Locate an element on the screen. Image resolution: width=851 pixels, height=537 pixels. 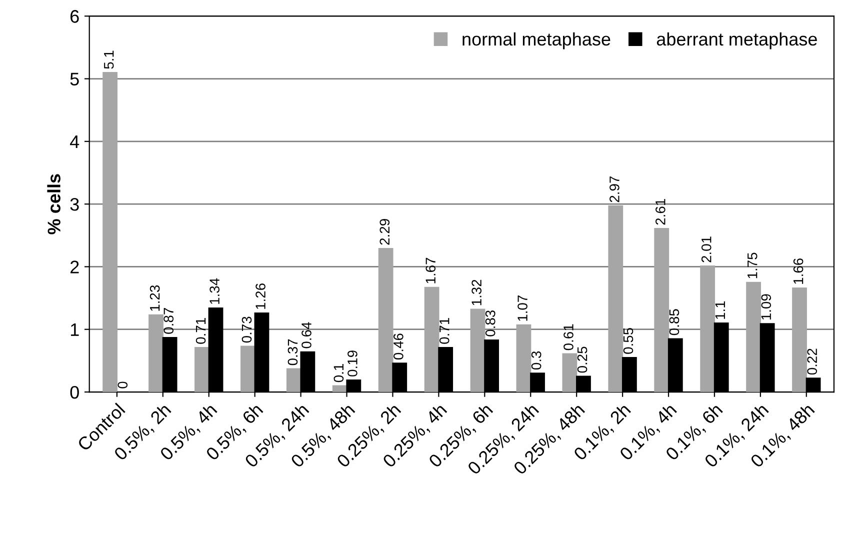
y-tick-label: 0 is located at coordinates (74, 392).